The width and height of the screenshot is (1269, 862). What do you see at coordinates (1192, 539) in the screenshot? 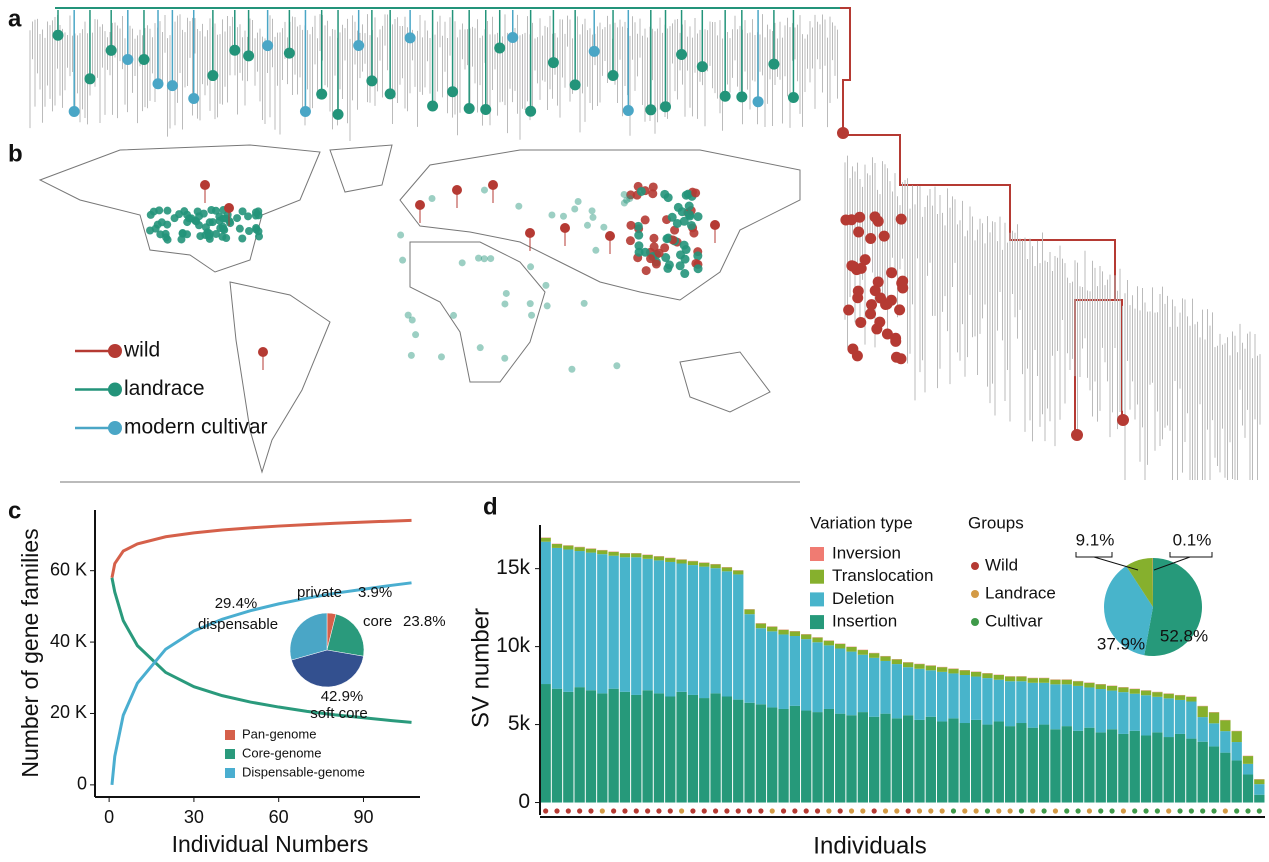
I see `pie-value-label: 0.1%` at bounding box center [1192, 539].